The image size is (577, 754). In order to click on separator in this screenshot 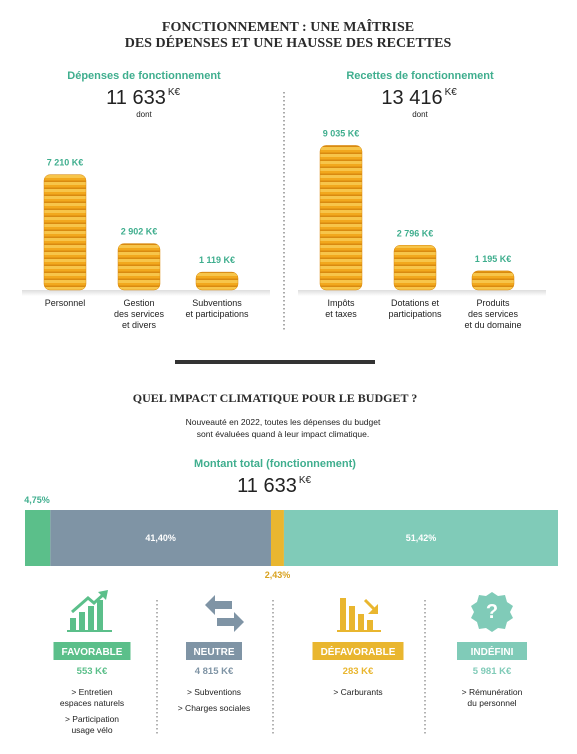, I will do `click(275, 362)`.